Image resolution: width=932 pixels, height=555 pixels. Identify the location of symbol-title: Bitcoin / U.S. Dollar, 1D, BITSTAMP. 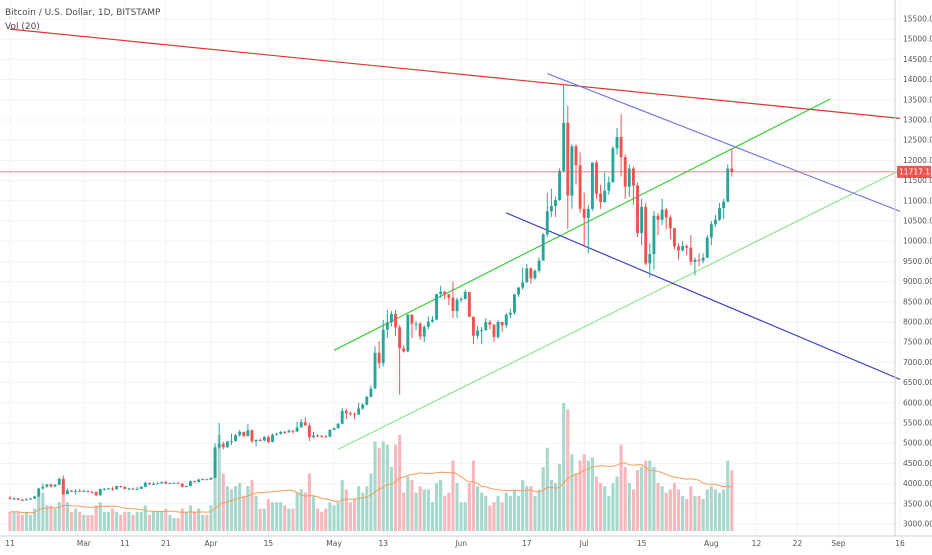
(83, 13).